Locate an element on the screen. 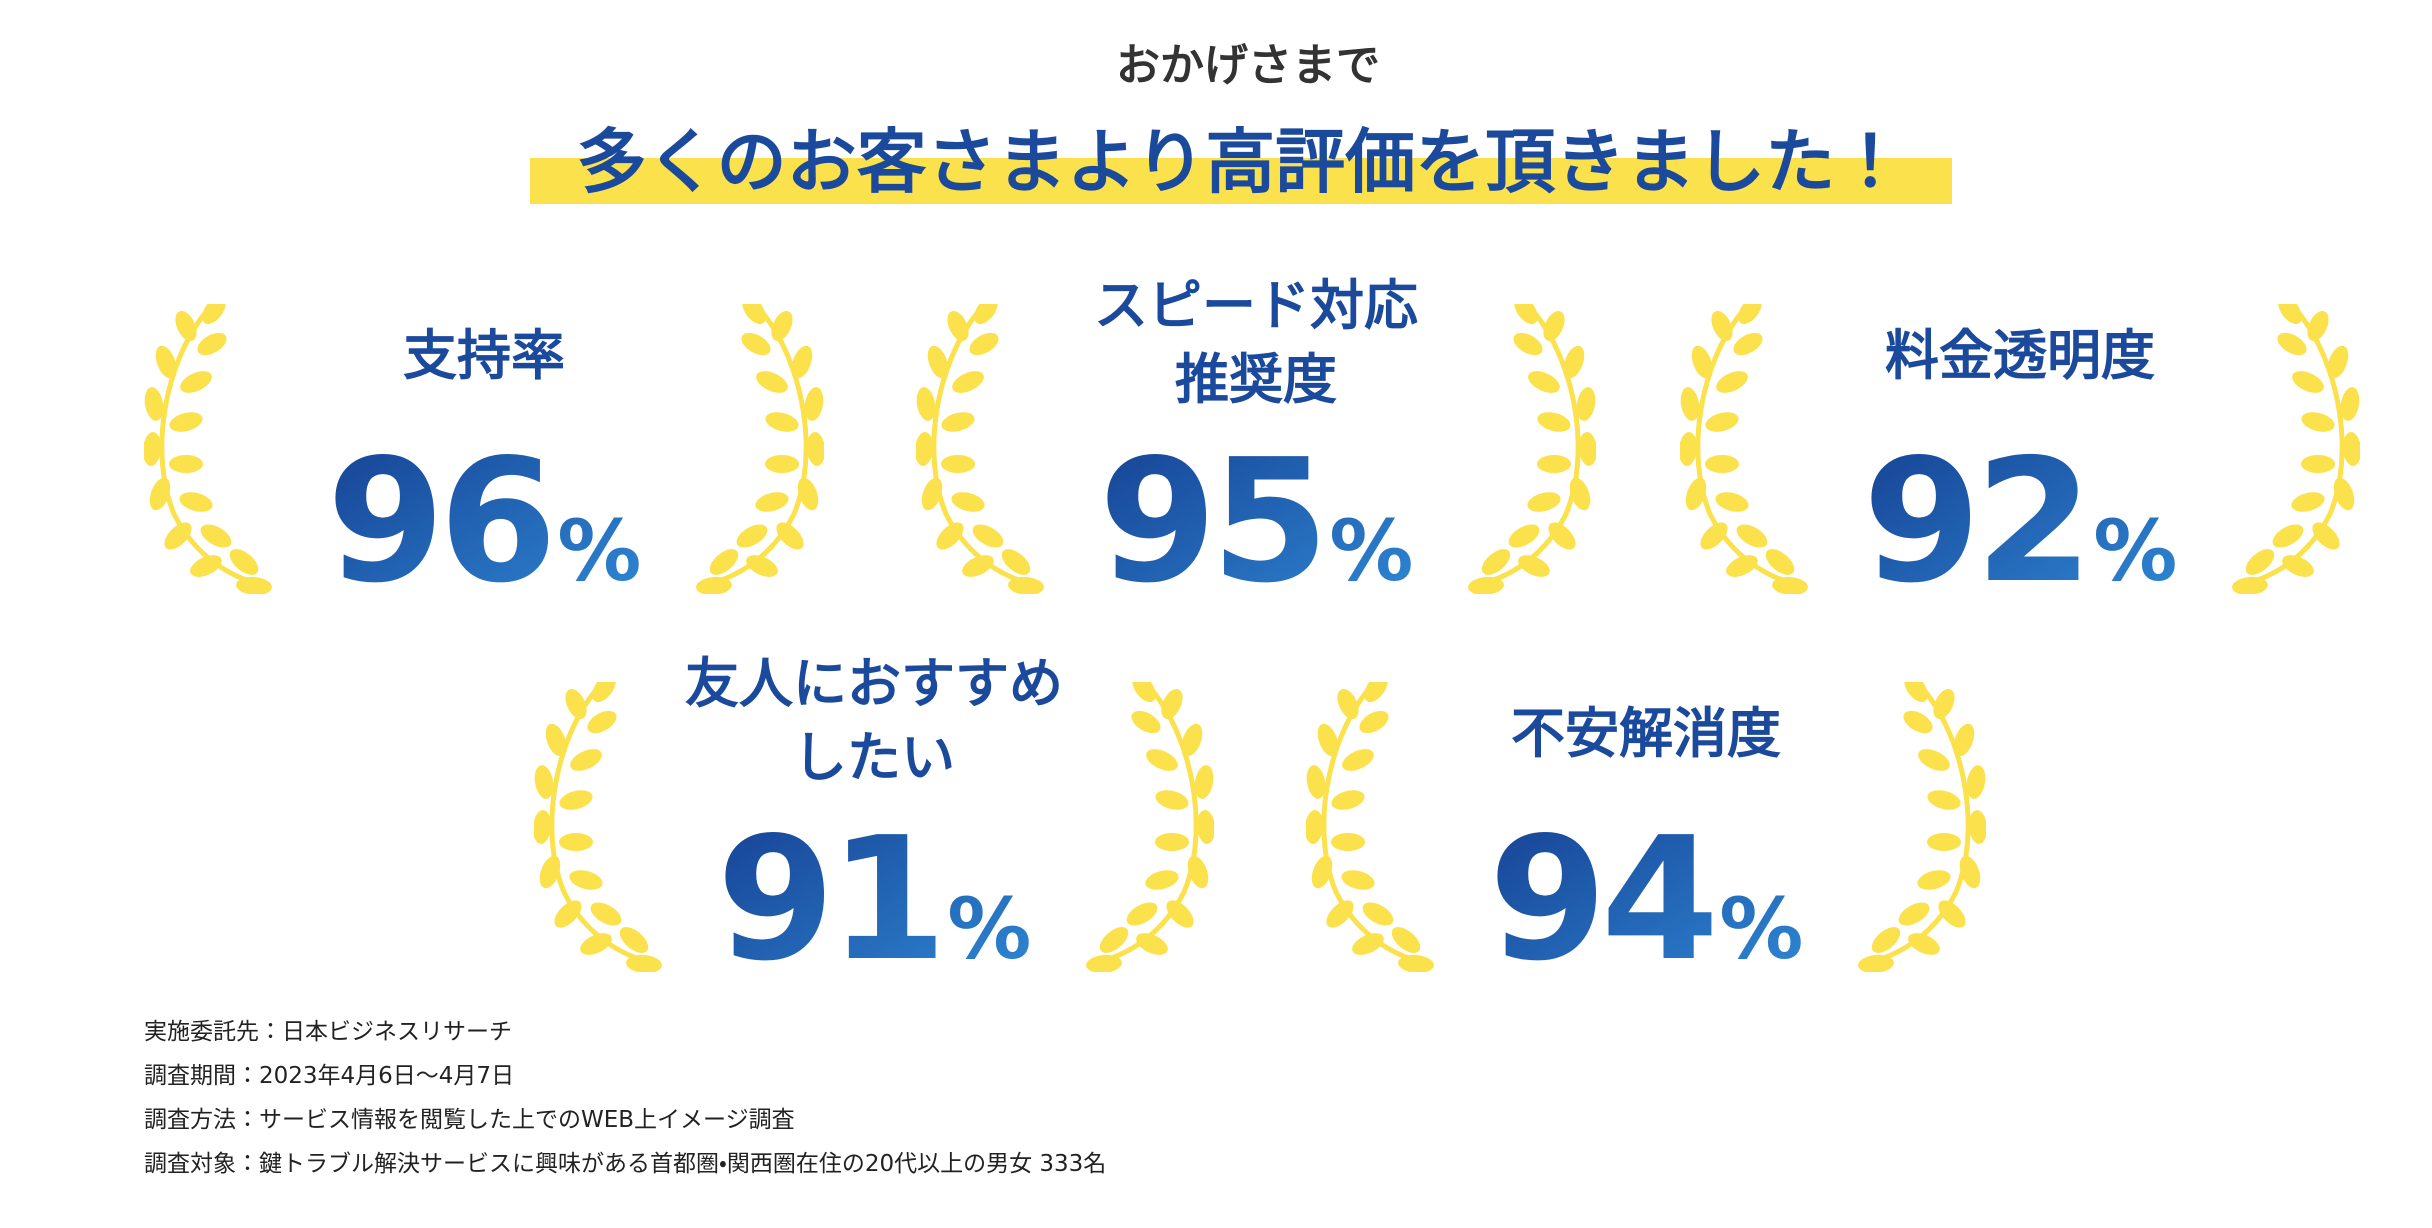 Image resolution: width=2432 pixels, height=1228 pixels. award-label: 支持率 is located at coordinates (484, 355).